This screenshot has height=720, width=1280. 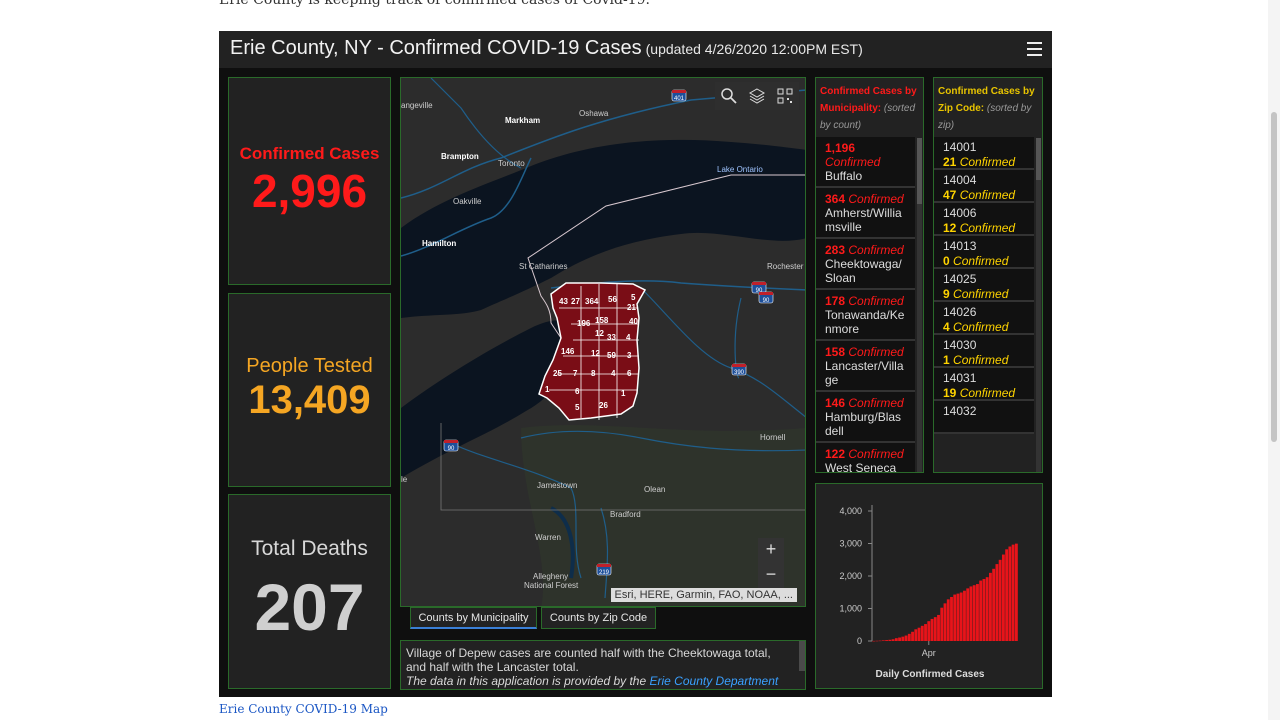 What do you see at coordinates (729, 96) in the screenshot?
I see `search-icon` at bounding box center [729, 96].